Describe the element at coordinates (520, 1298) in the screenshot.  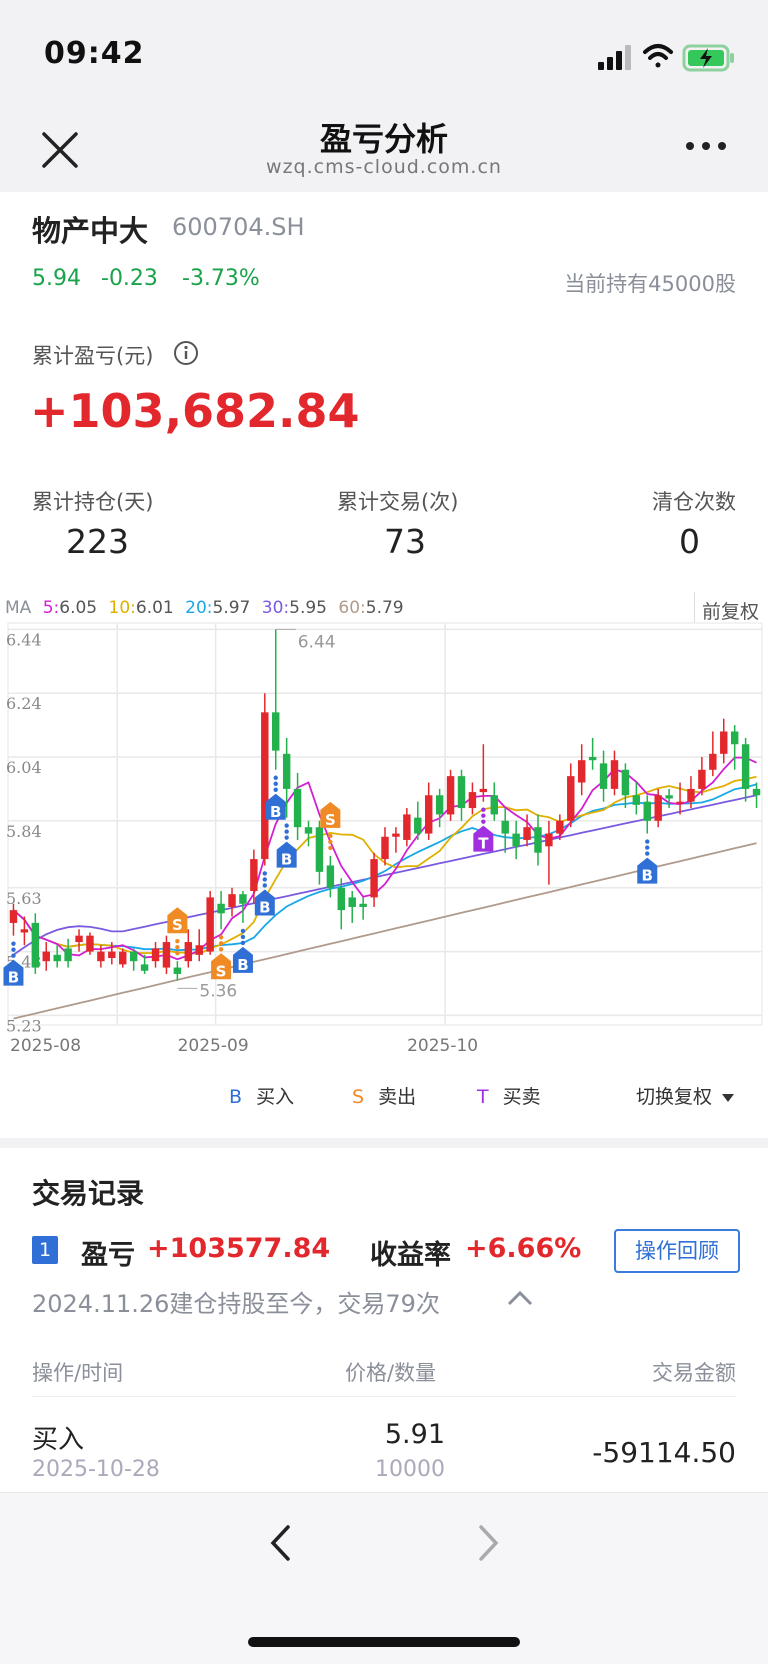
I see `chevron-up-icon` at that location.